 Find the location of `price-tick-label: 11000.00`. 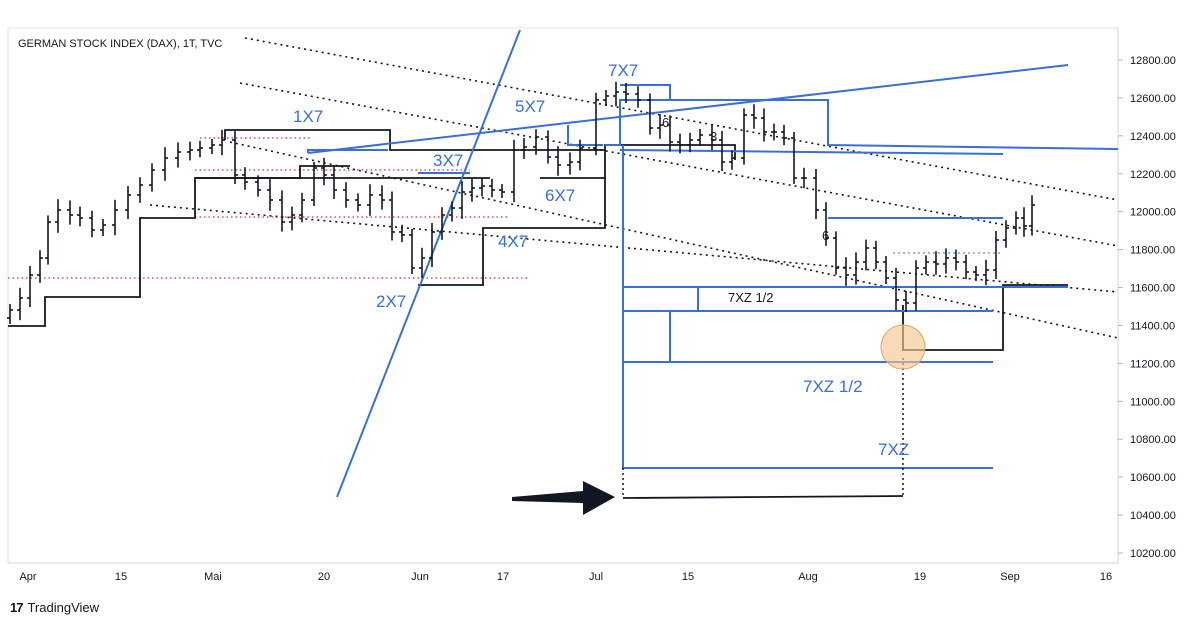

price-tick-label: 11000.00 is located at coordinates (1152, 402).